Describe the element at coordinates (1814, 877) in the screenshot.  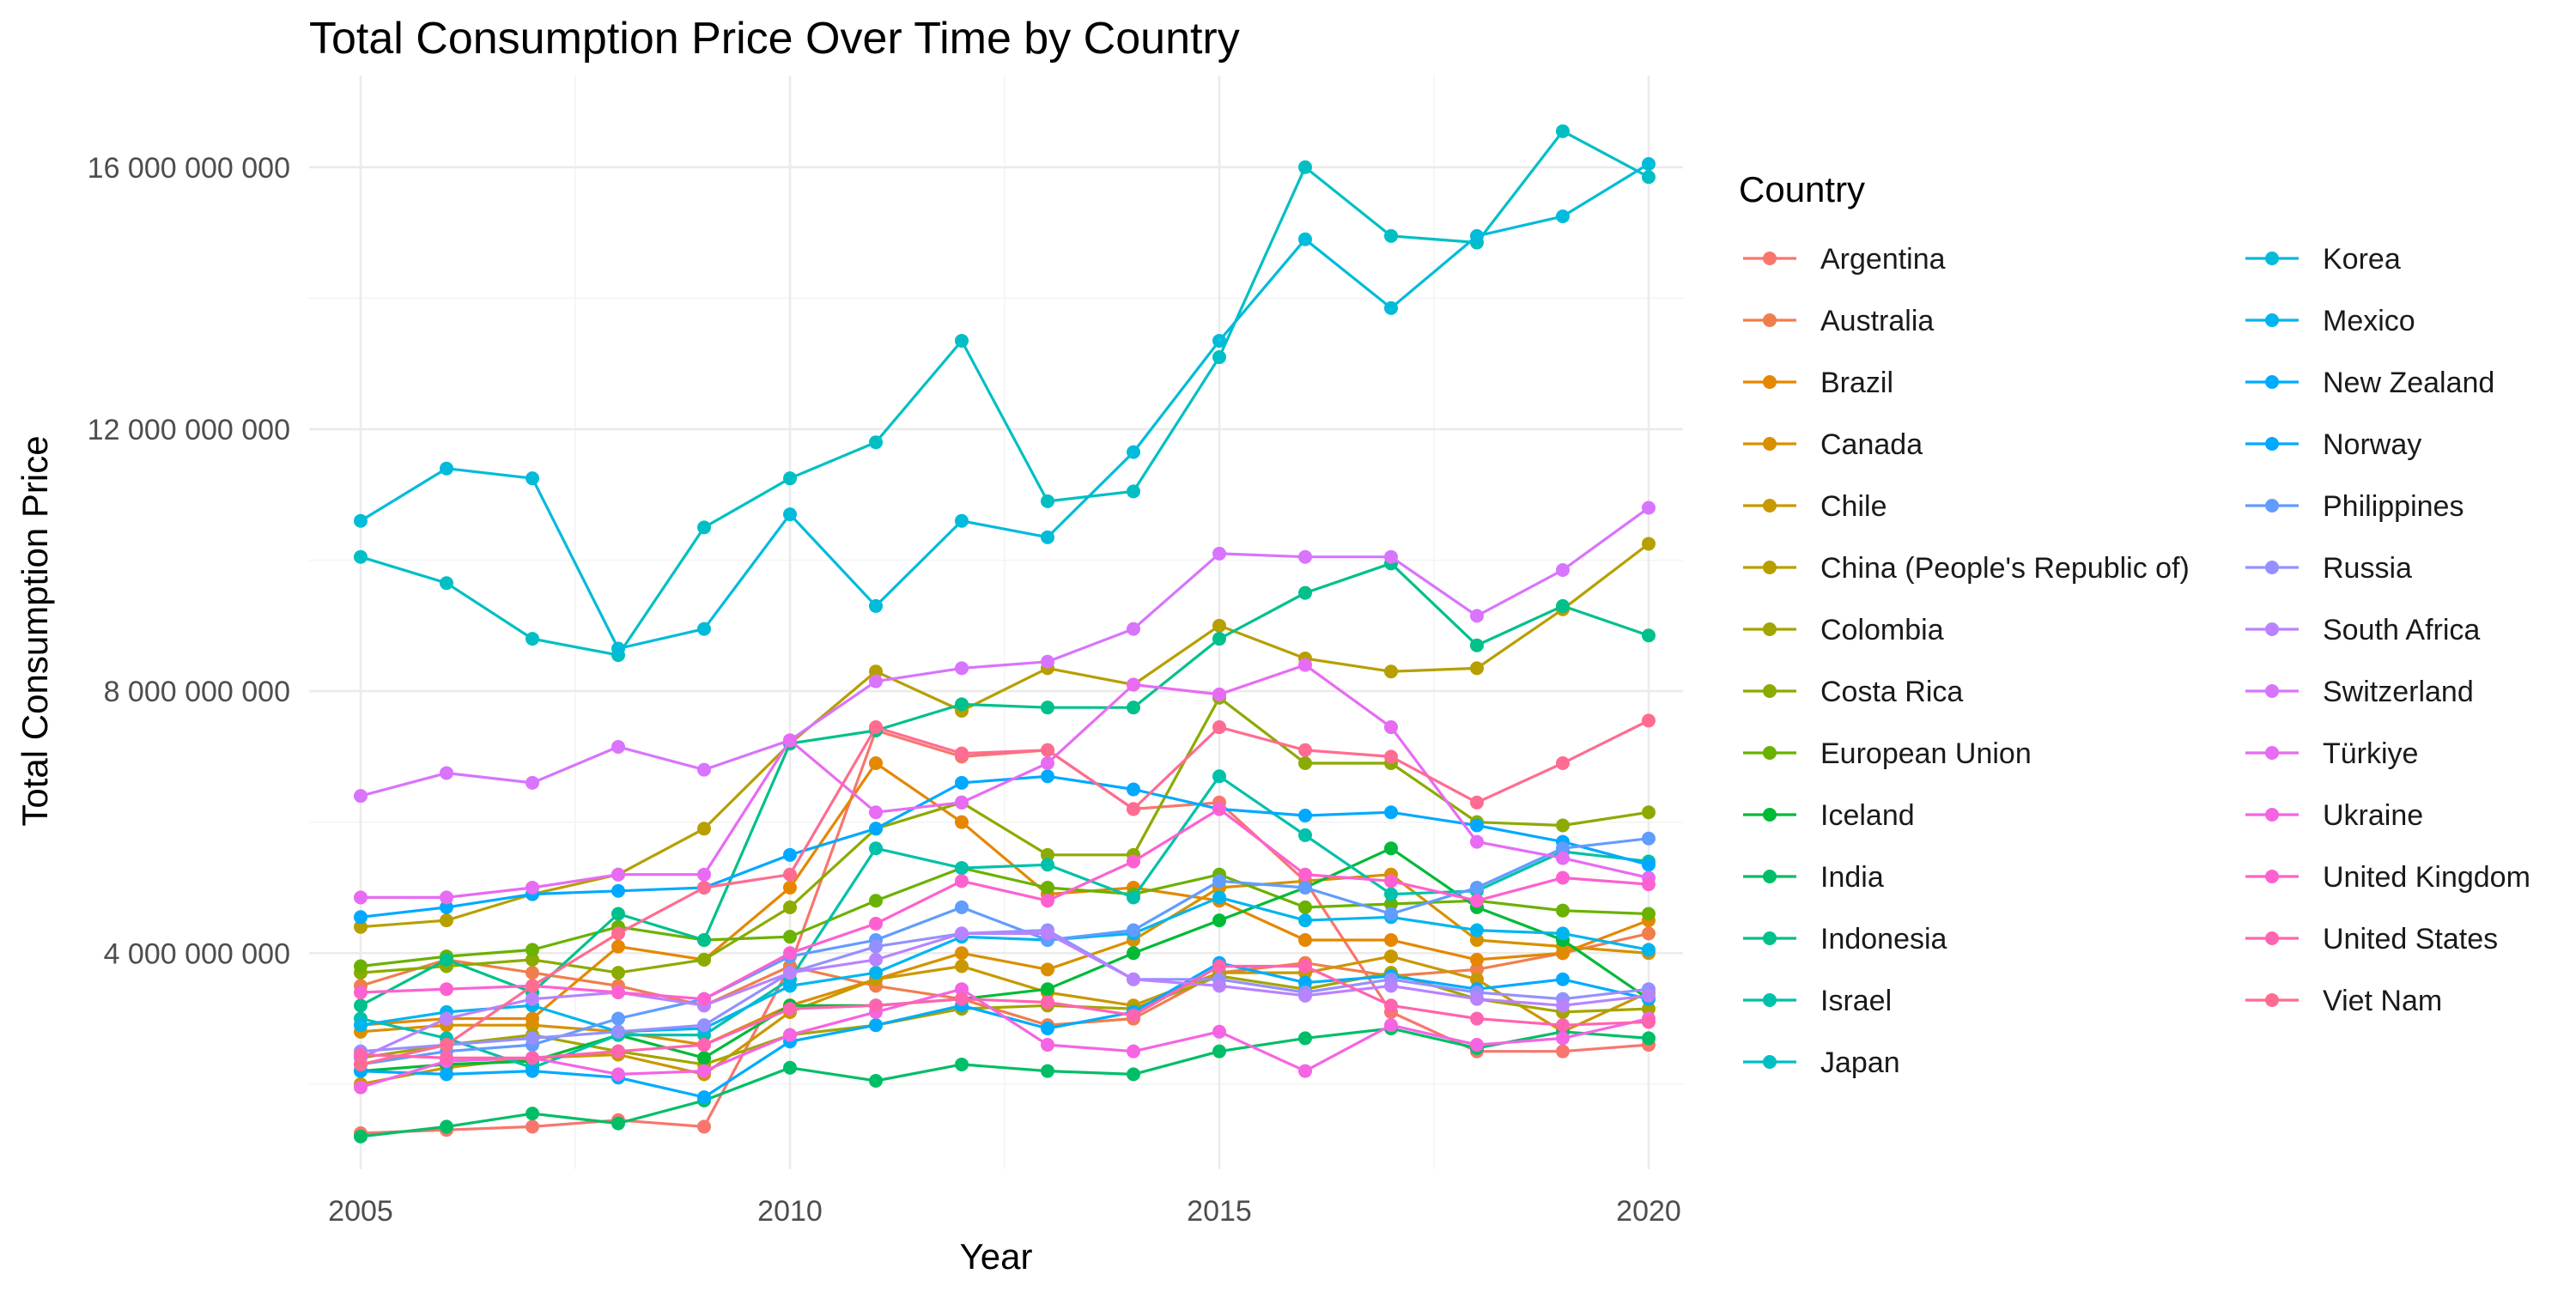
I see `legend-item: India` at that location.